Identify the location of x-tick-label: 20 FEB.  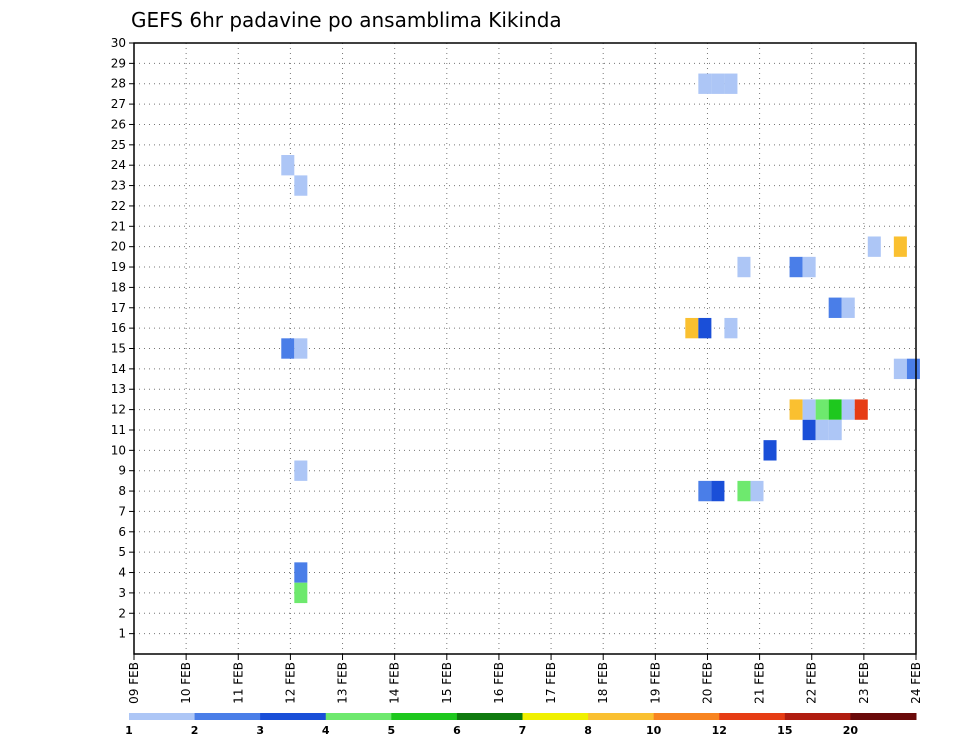
(707, 683).